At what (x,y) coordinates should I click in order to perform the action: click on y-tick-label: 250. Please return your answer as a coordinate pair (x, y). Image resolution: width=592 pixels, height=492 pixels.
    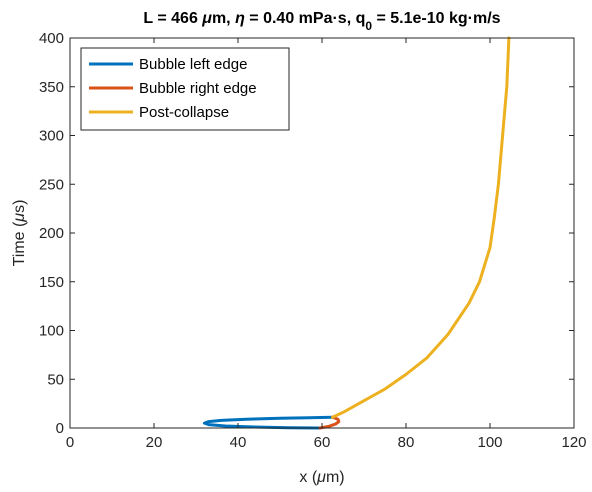
    Looking at the image, I should click on (51, 184).